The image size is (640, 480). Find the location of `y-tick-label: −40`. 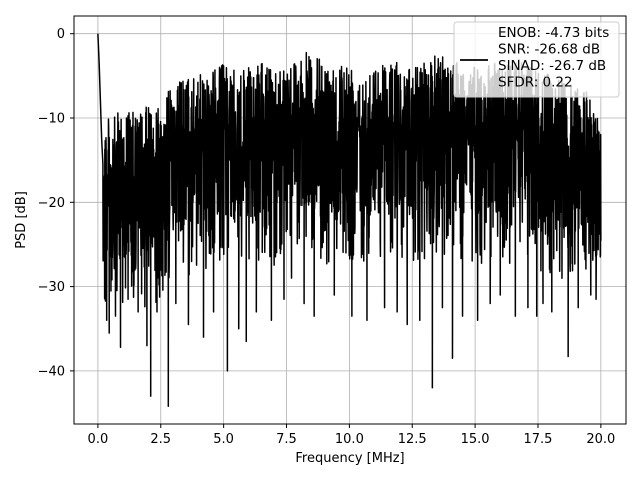

y-tick-label: −40 is located at coordinates (51, 371).